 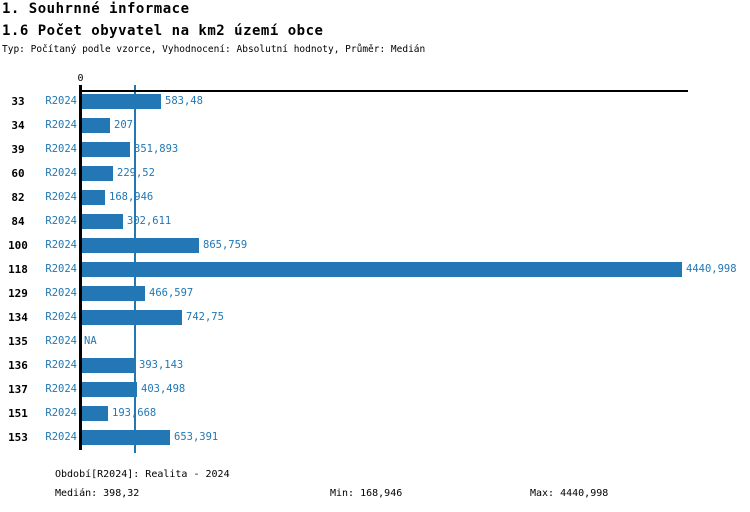 I want to click on bar-value-label: 193,668, so click(x=134, y=413).